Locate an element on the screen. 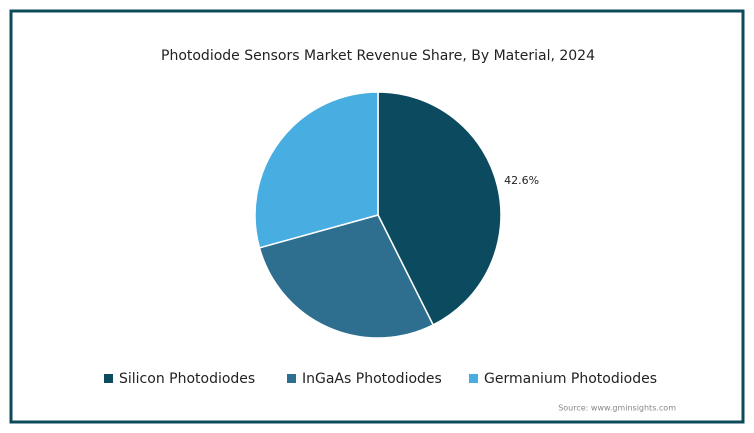 The height and width of the screenshot is (433, 754). legend-label: InGaAs Photodiodes is located at coordinates (372, 379).